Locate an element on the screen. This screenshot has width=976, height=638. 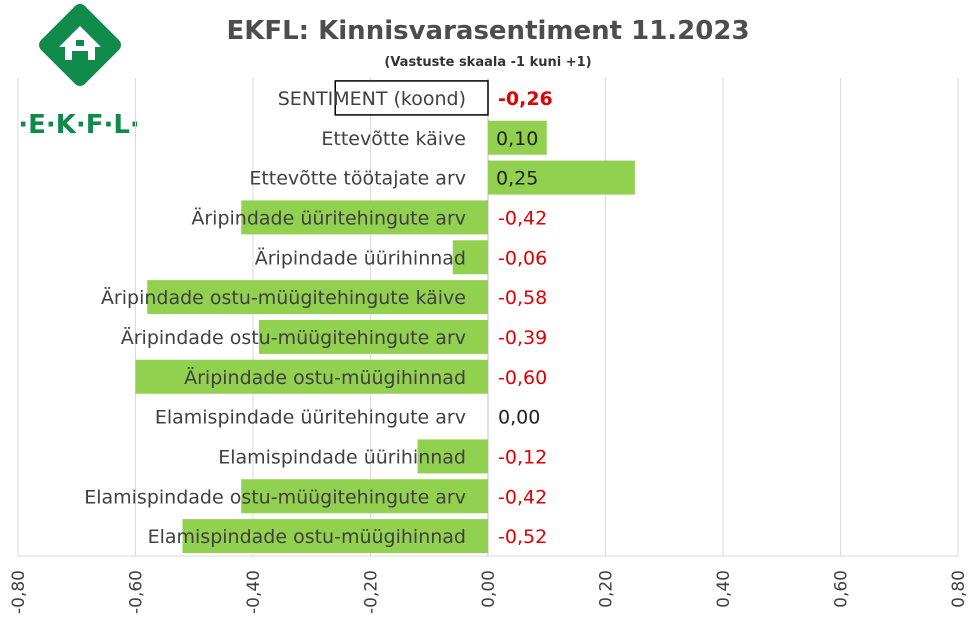
x-tick-label: 0,80 is located at coordinates (959, 589).